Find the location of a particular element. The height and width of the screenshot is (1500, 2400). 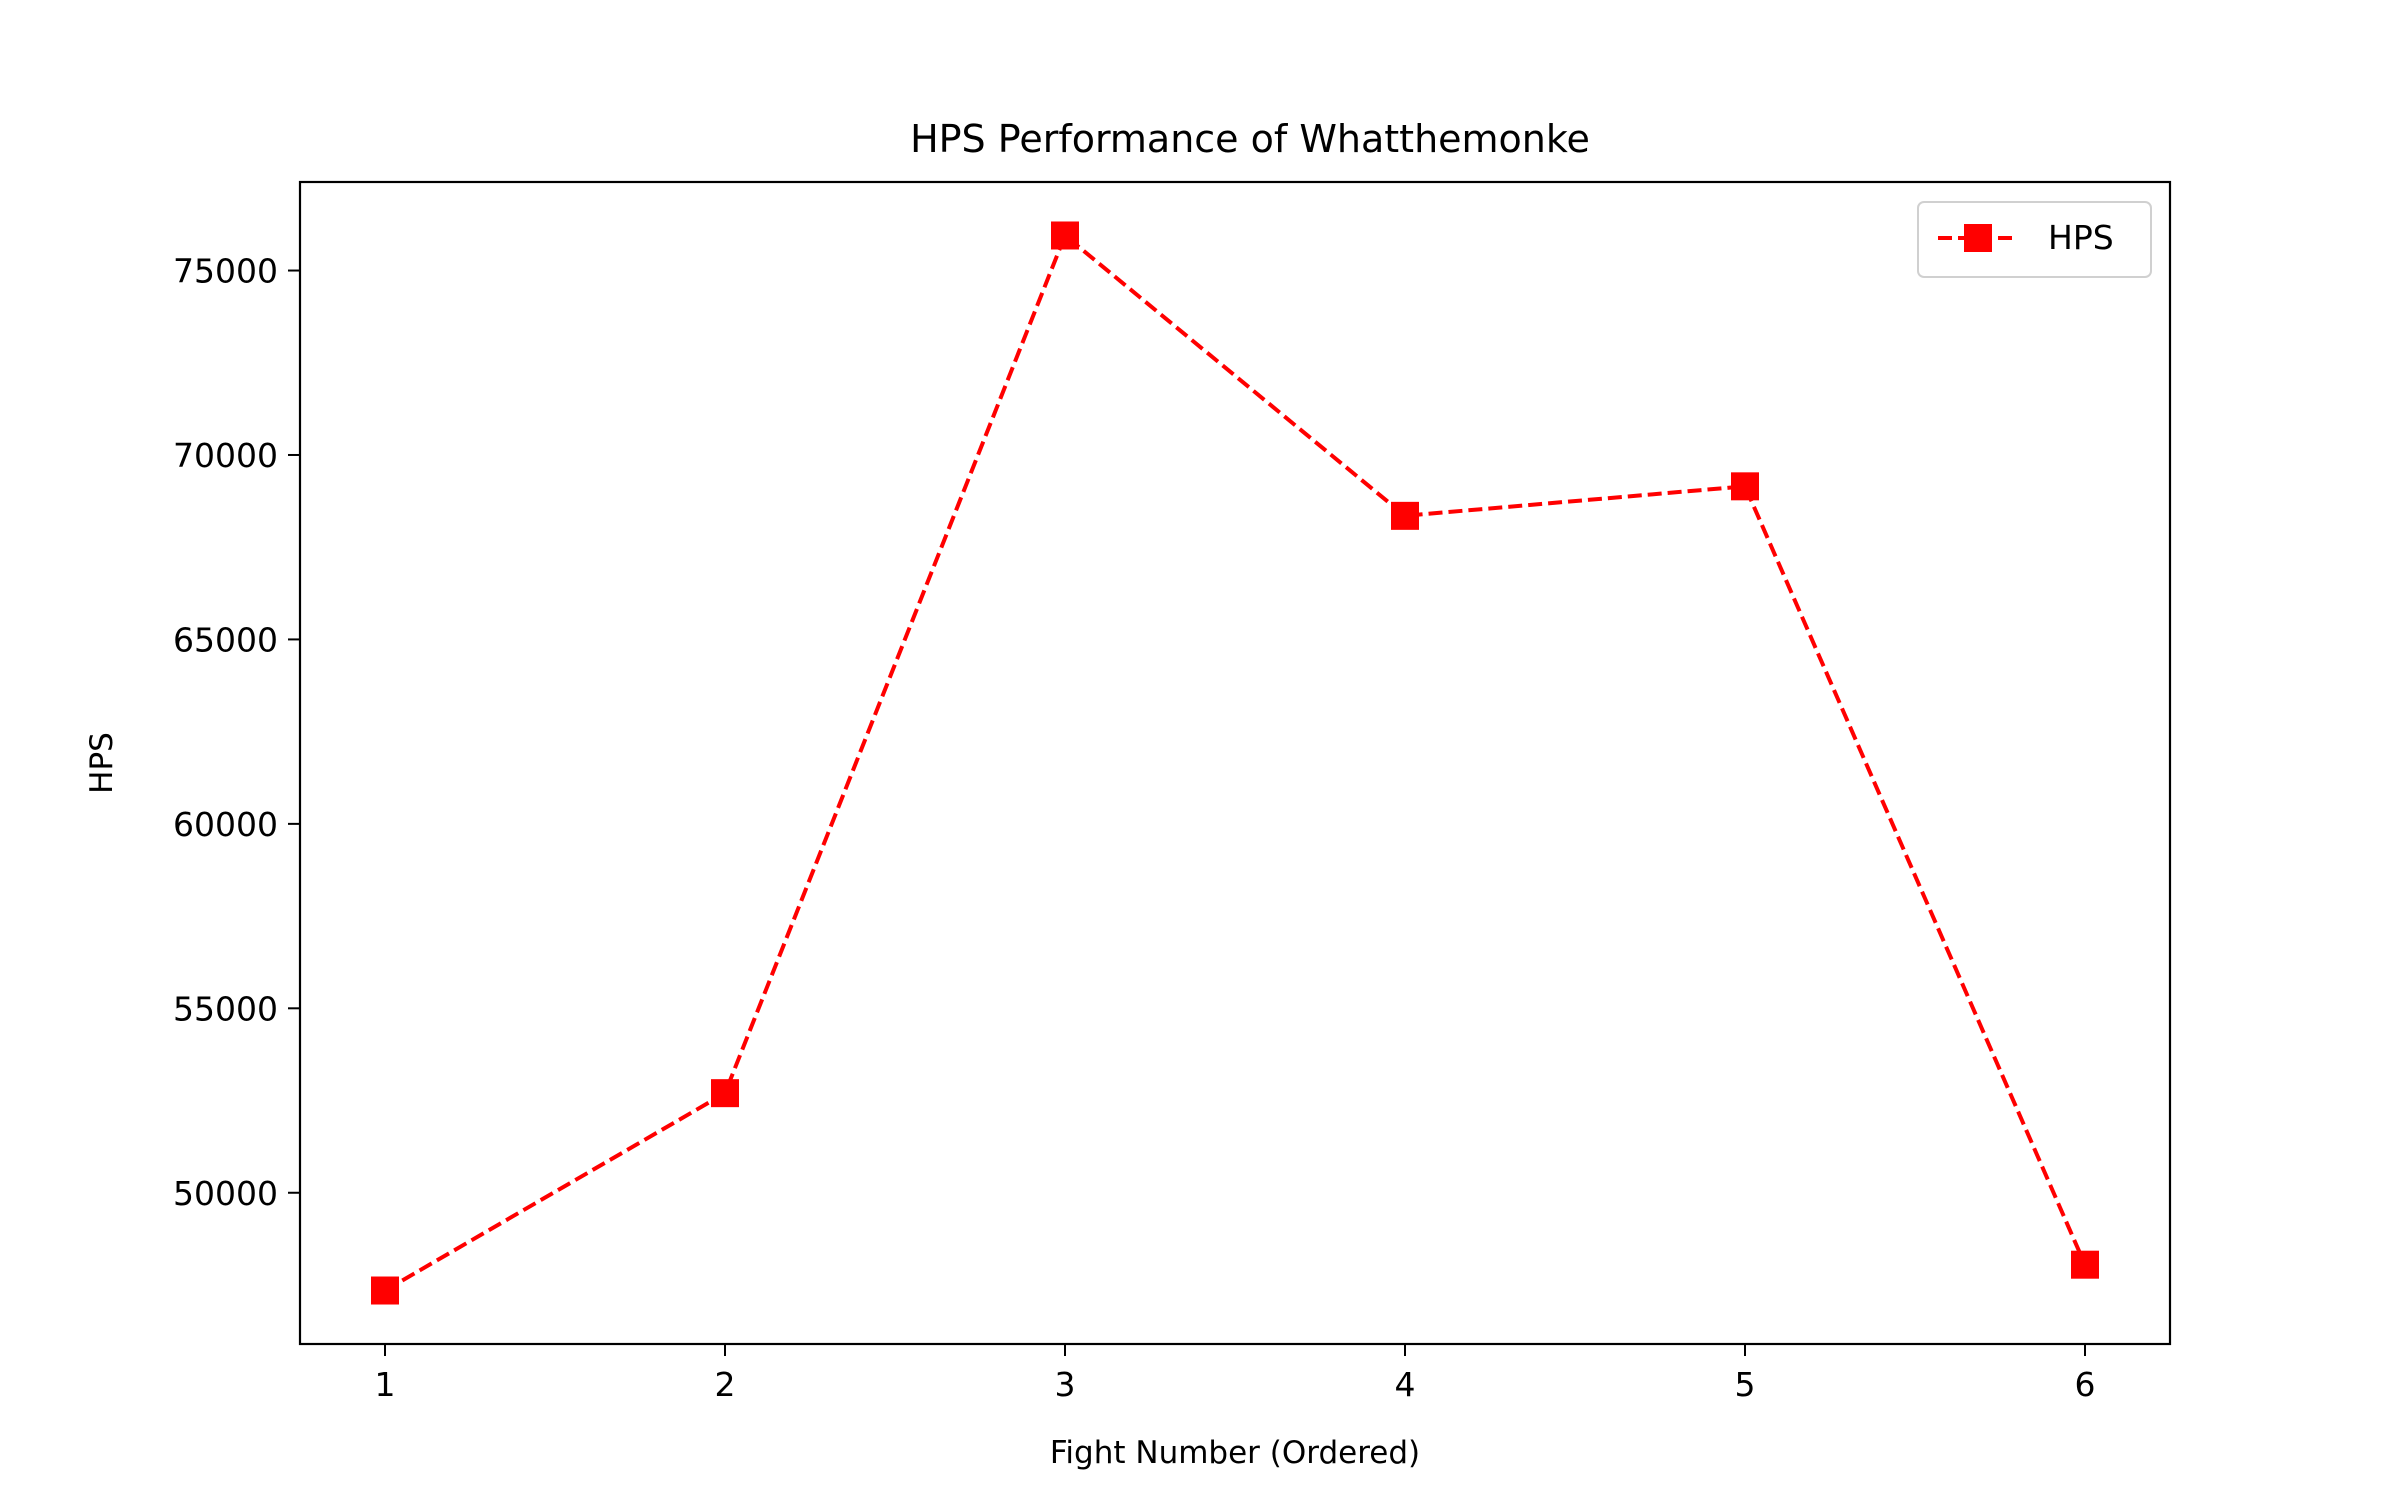

x-tick-label: 1 is located at coordinates (385, 1384).